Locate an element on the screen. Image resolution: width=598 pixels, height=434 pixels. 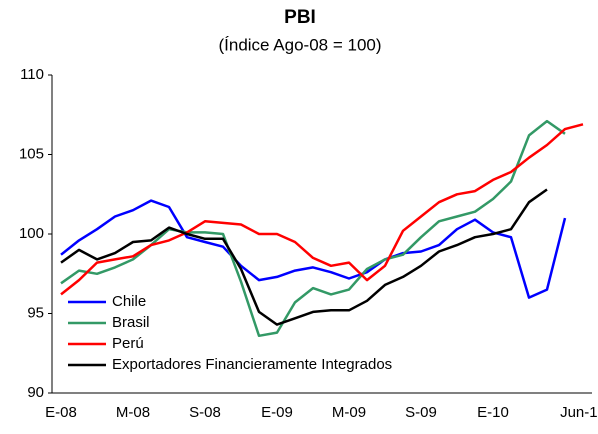
legend-label: Perú is located at coordinates (128, 343).